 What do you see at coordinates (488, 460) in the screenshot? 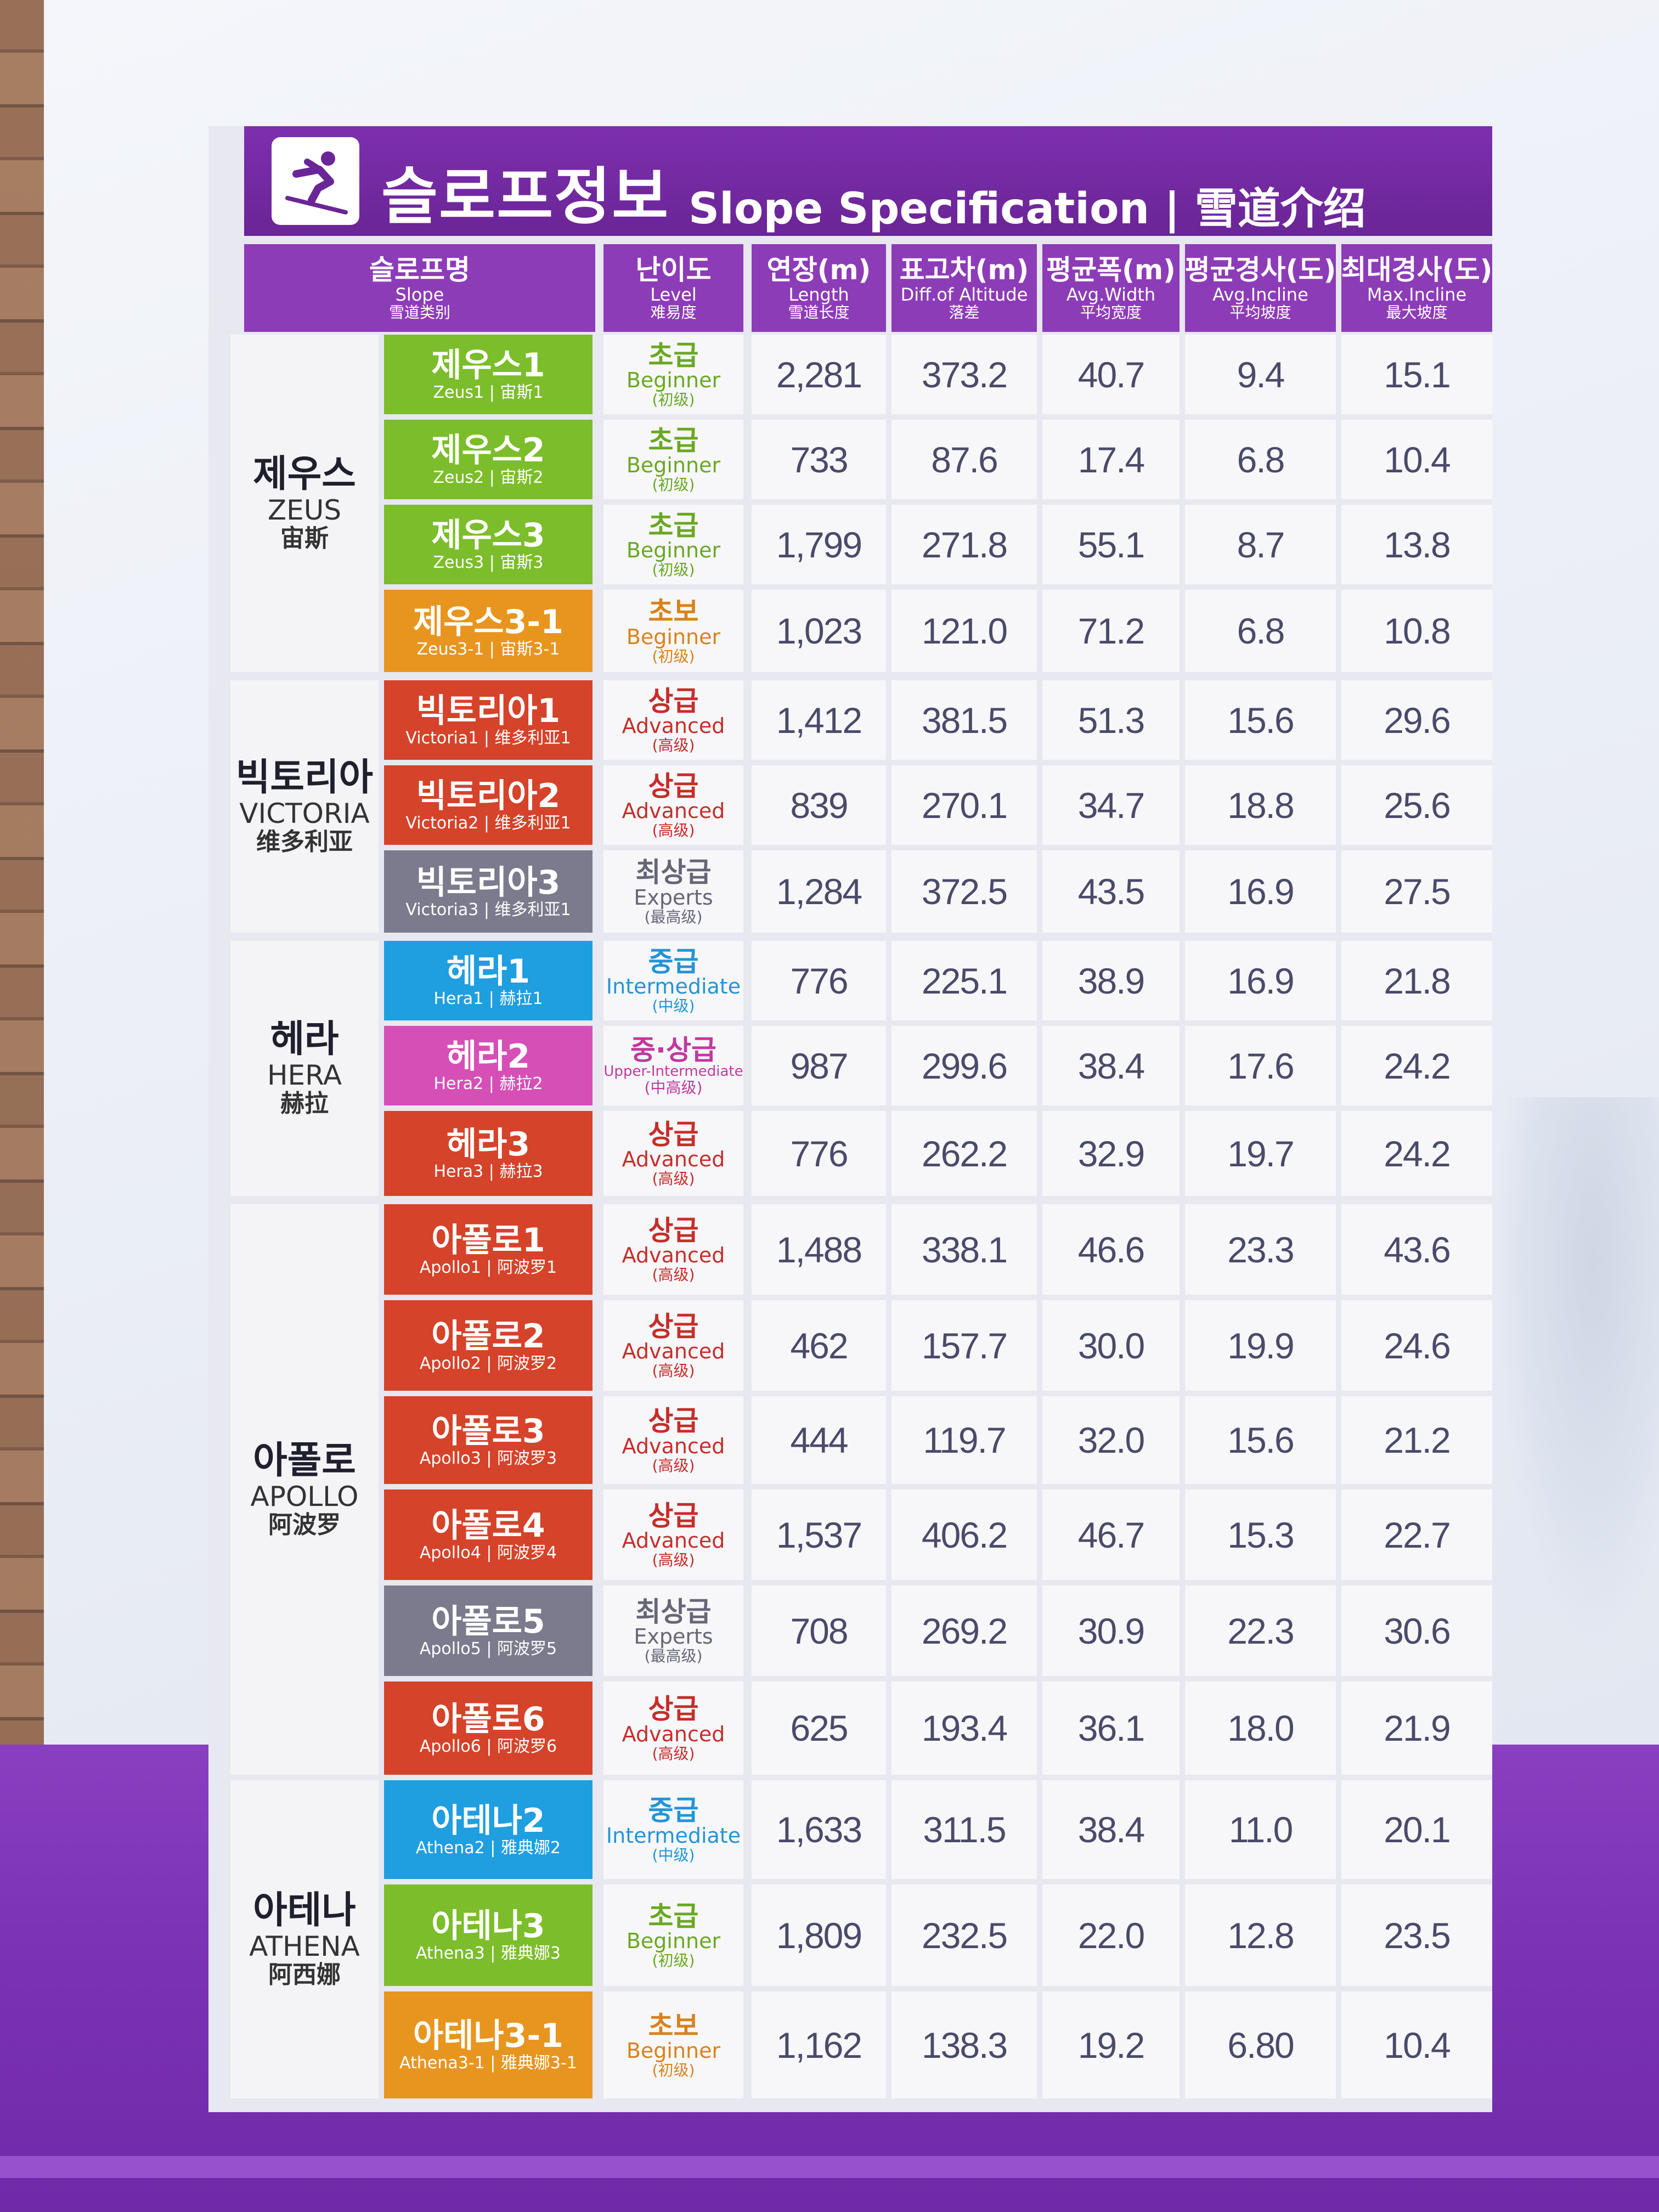
I see `slope-name-badge: 제우스2 Zeus2 | 宙斯2` at bounding box center [488, 460].